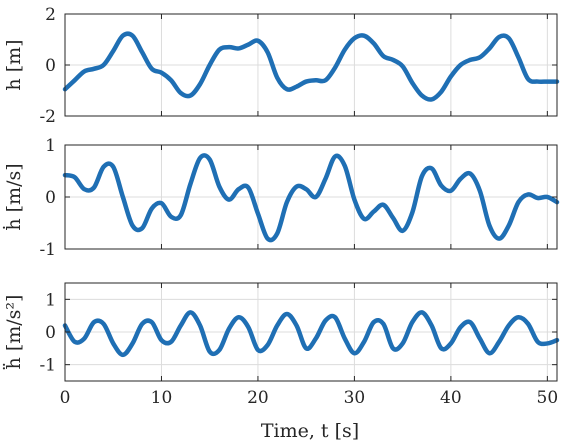  Describe the element at coordinates (451, 398) in the screenshot. I see `x-tick-label: 40` at that location.